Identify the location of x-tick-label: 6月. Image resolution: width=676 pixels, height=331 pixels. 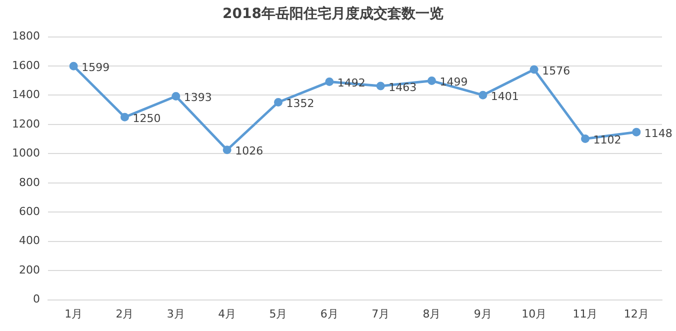
(329, 313).